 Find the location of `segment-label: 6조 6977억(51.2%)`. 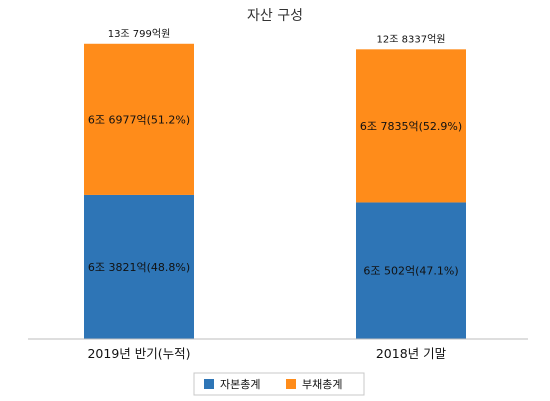

segment-label: 6조 6977억(51.2%) is located at coordinates (139, 119).